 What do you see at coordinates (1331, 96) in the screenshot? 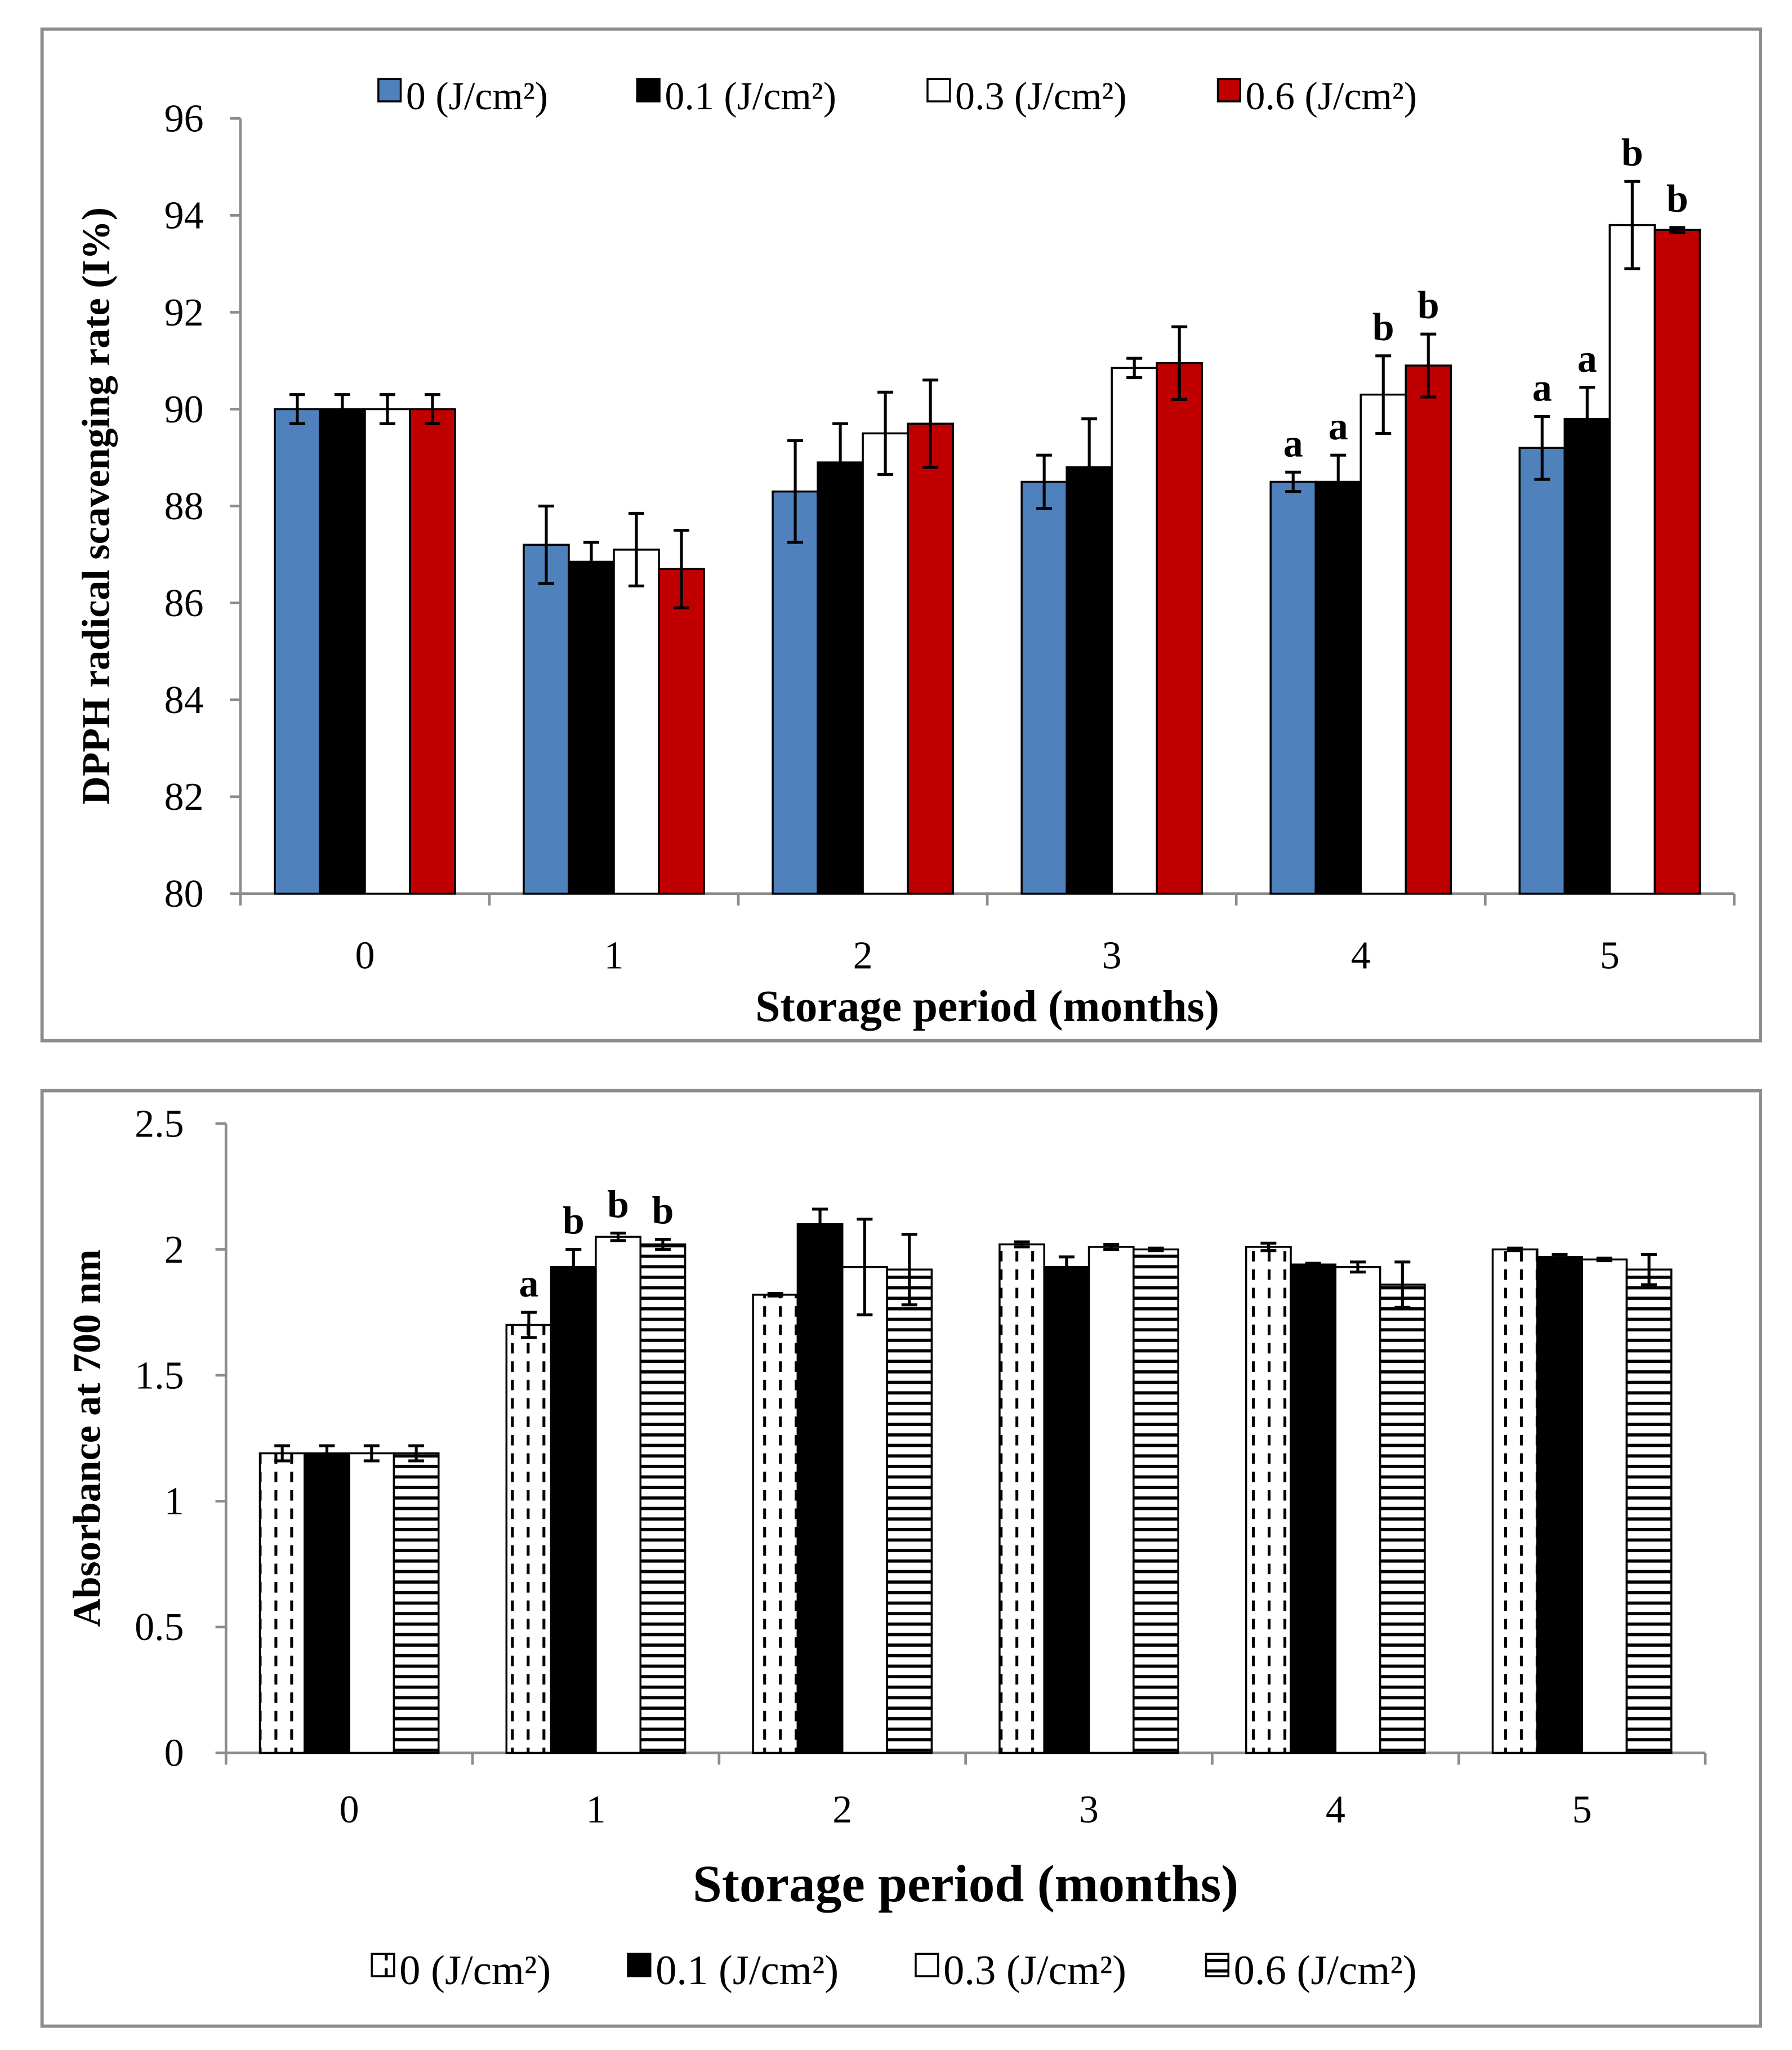
I see `legend-label: 0.6 (J/cm²)` at bounding box center [1331, 96].